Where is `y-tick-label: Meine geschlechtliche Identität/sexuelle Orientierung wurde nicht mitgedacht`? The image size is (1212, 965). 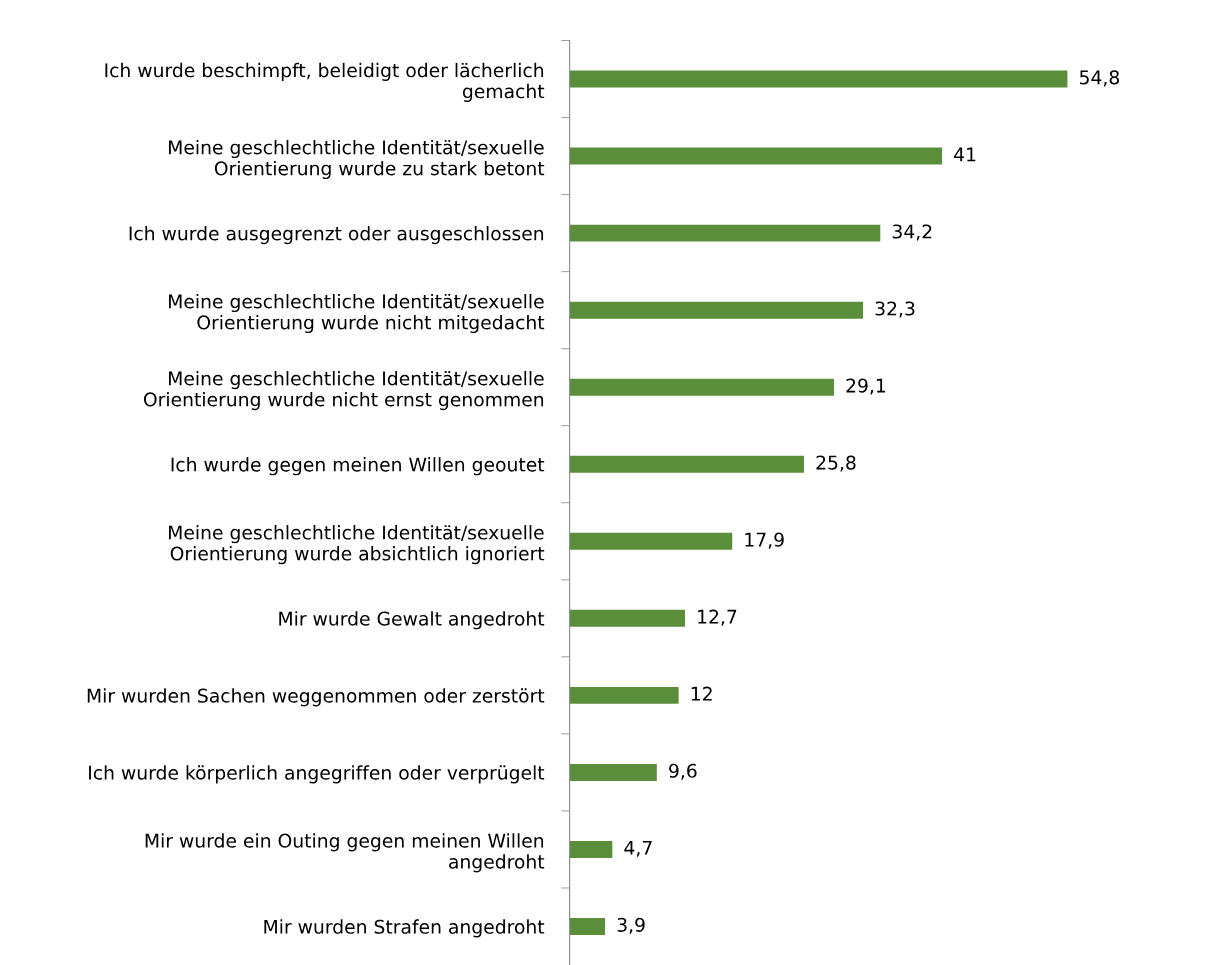
y-tick-label: Meine geschlechtliche Identität/sexuelle Orientierung wurde nicht mitgedacht is located at coordinates (357, 313).